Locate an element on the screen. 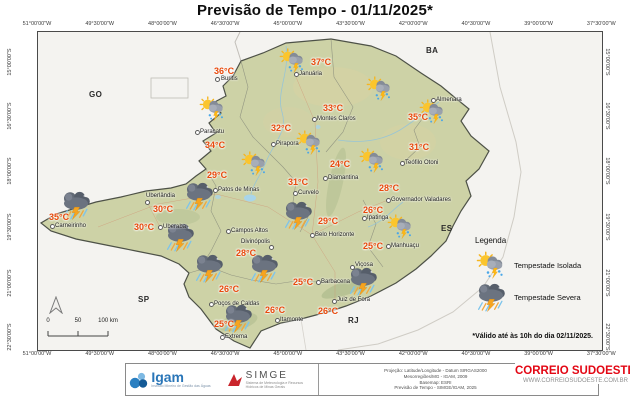 This screenshot has height=400, width=630. state-label-es: ES is located at coordinates (447, 228).